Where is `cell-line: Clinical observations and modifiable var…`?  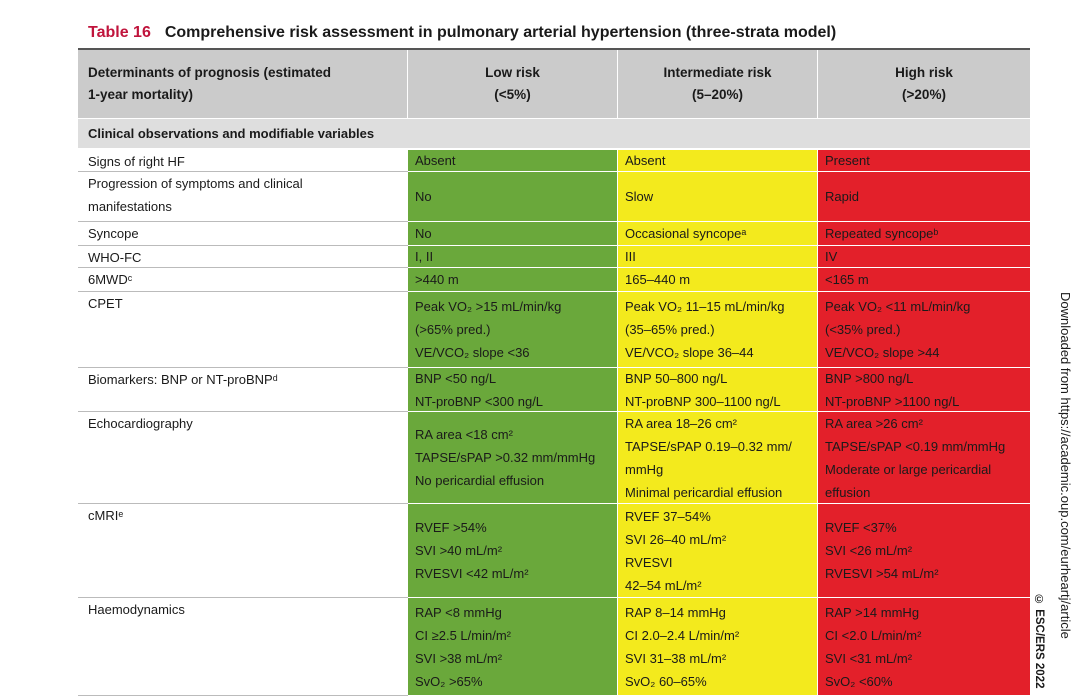
cell-line: Clinical observations and modifiable var… is located at coordinates (231, 133).